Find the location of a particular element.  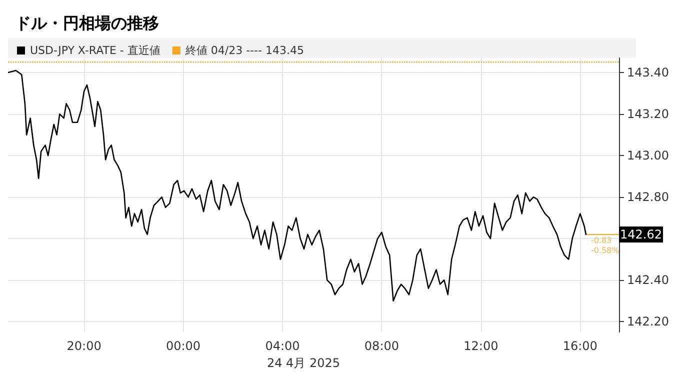

y-tick-label: 142.80 is located at coordinates (648, 197).